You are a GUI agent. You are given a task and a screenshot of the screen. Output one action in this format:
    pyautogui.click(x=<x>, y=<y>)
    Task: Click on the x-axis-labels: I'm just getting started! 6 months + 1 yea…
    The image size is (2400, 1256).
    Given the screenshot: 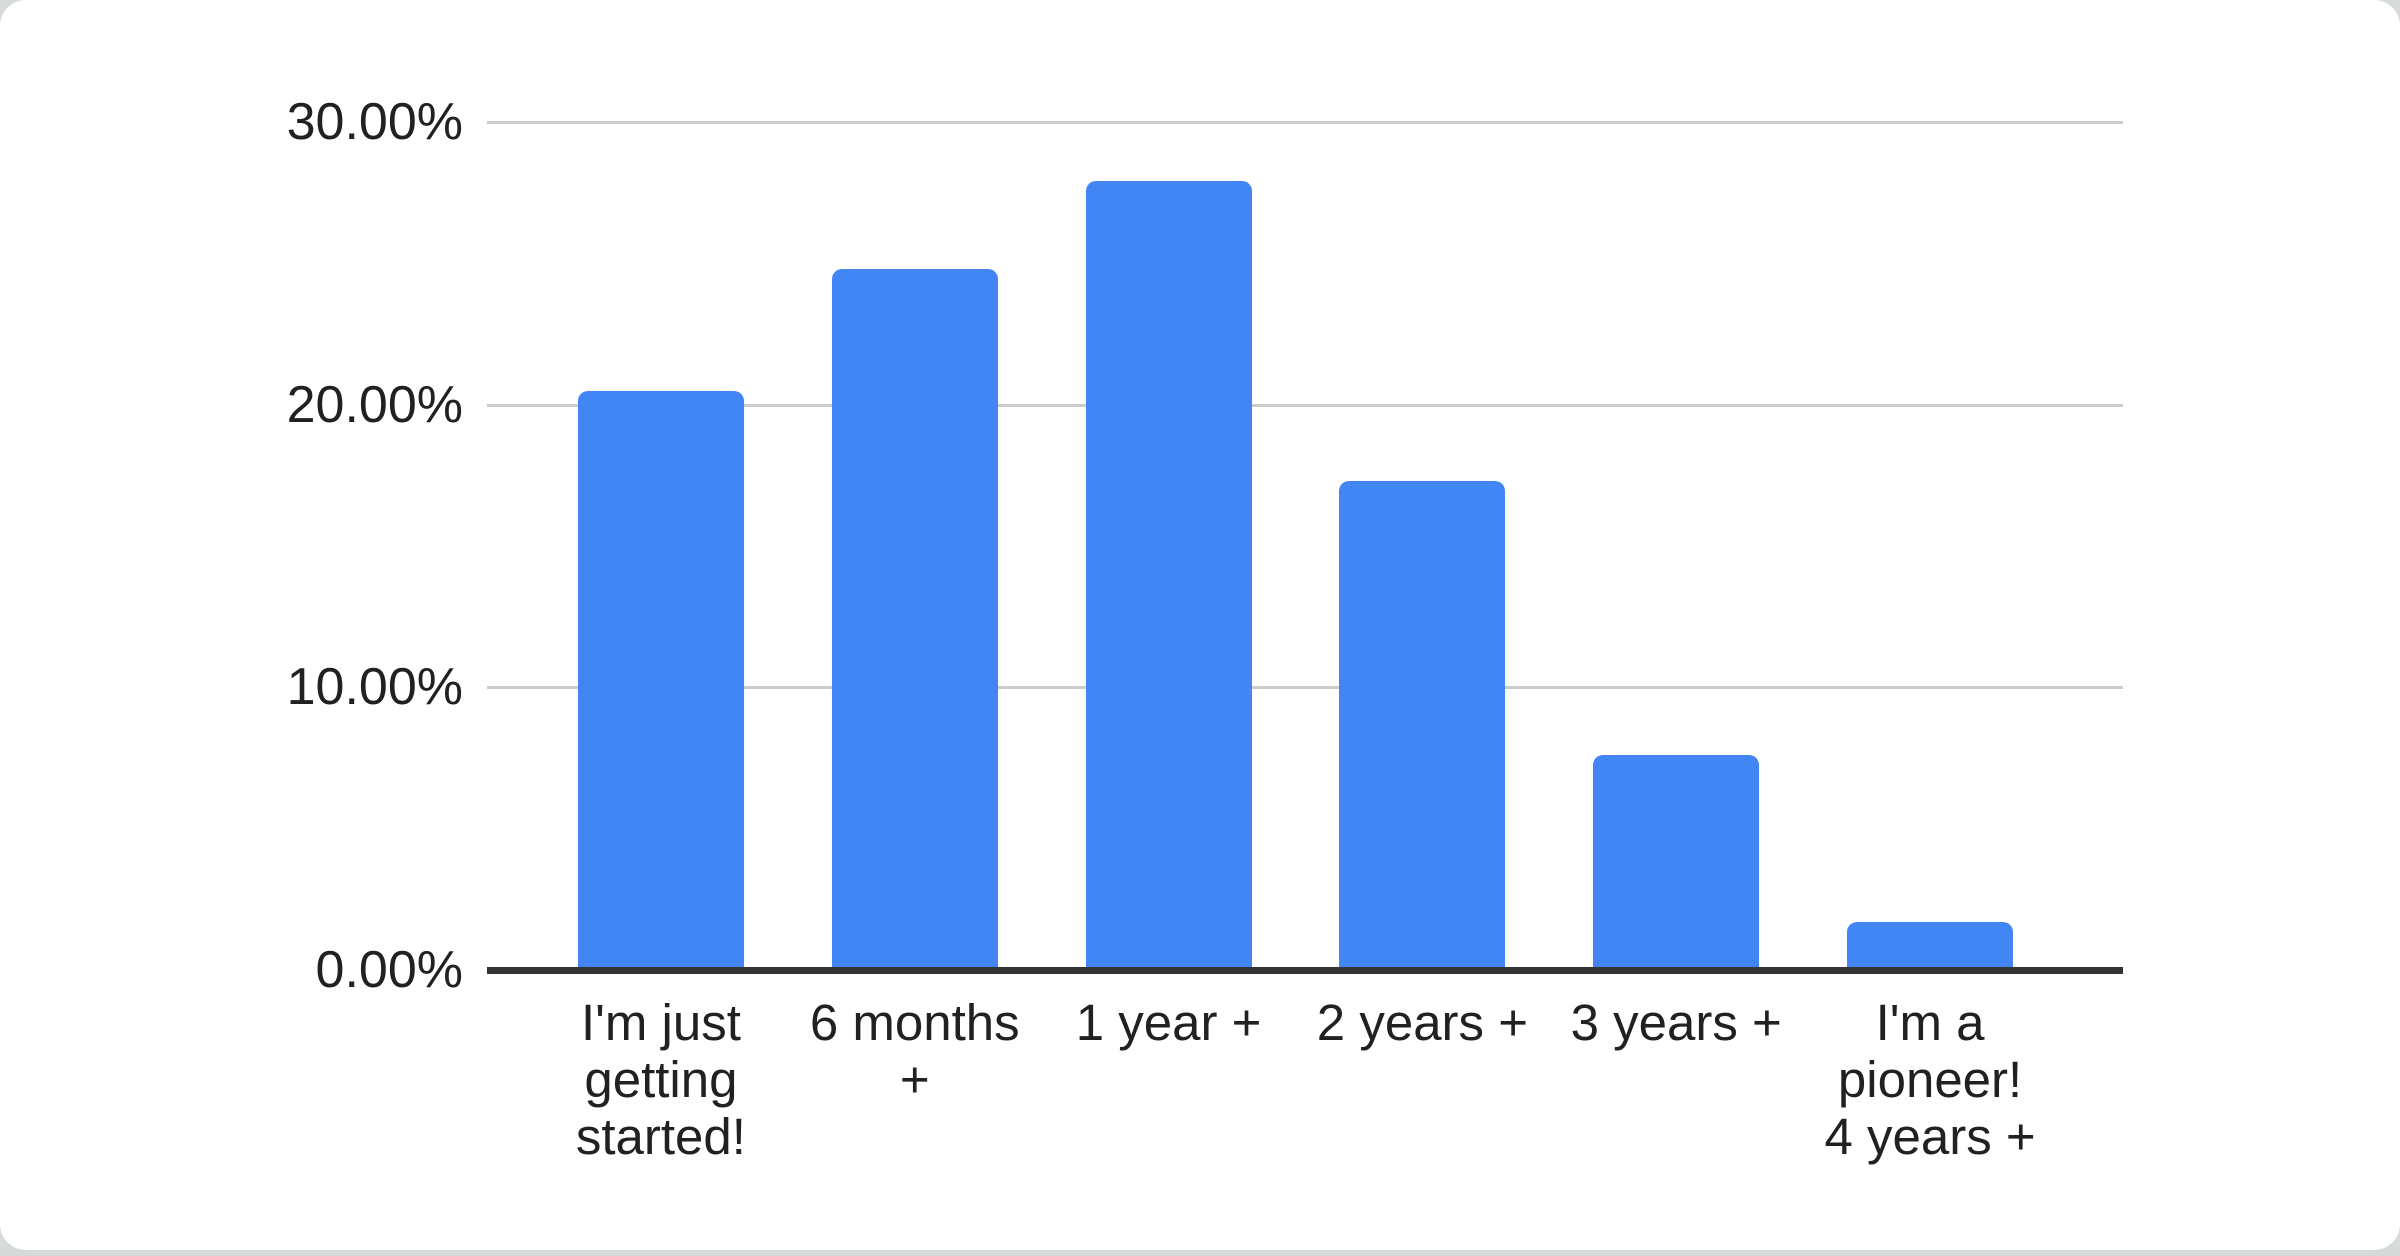 What is the action you would take?
    pyautogui.click(x=1295, y=1079)
    